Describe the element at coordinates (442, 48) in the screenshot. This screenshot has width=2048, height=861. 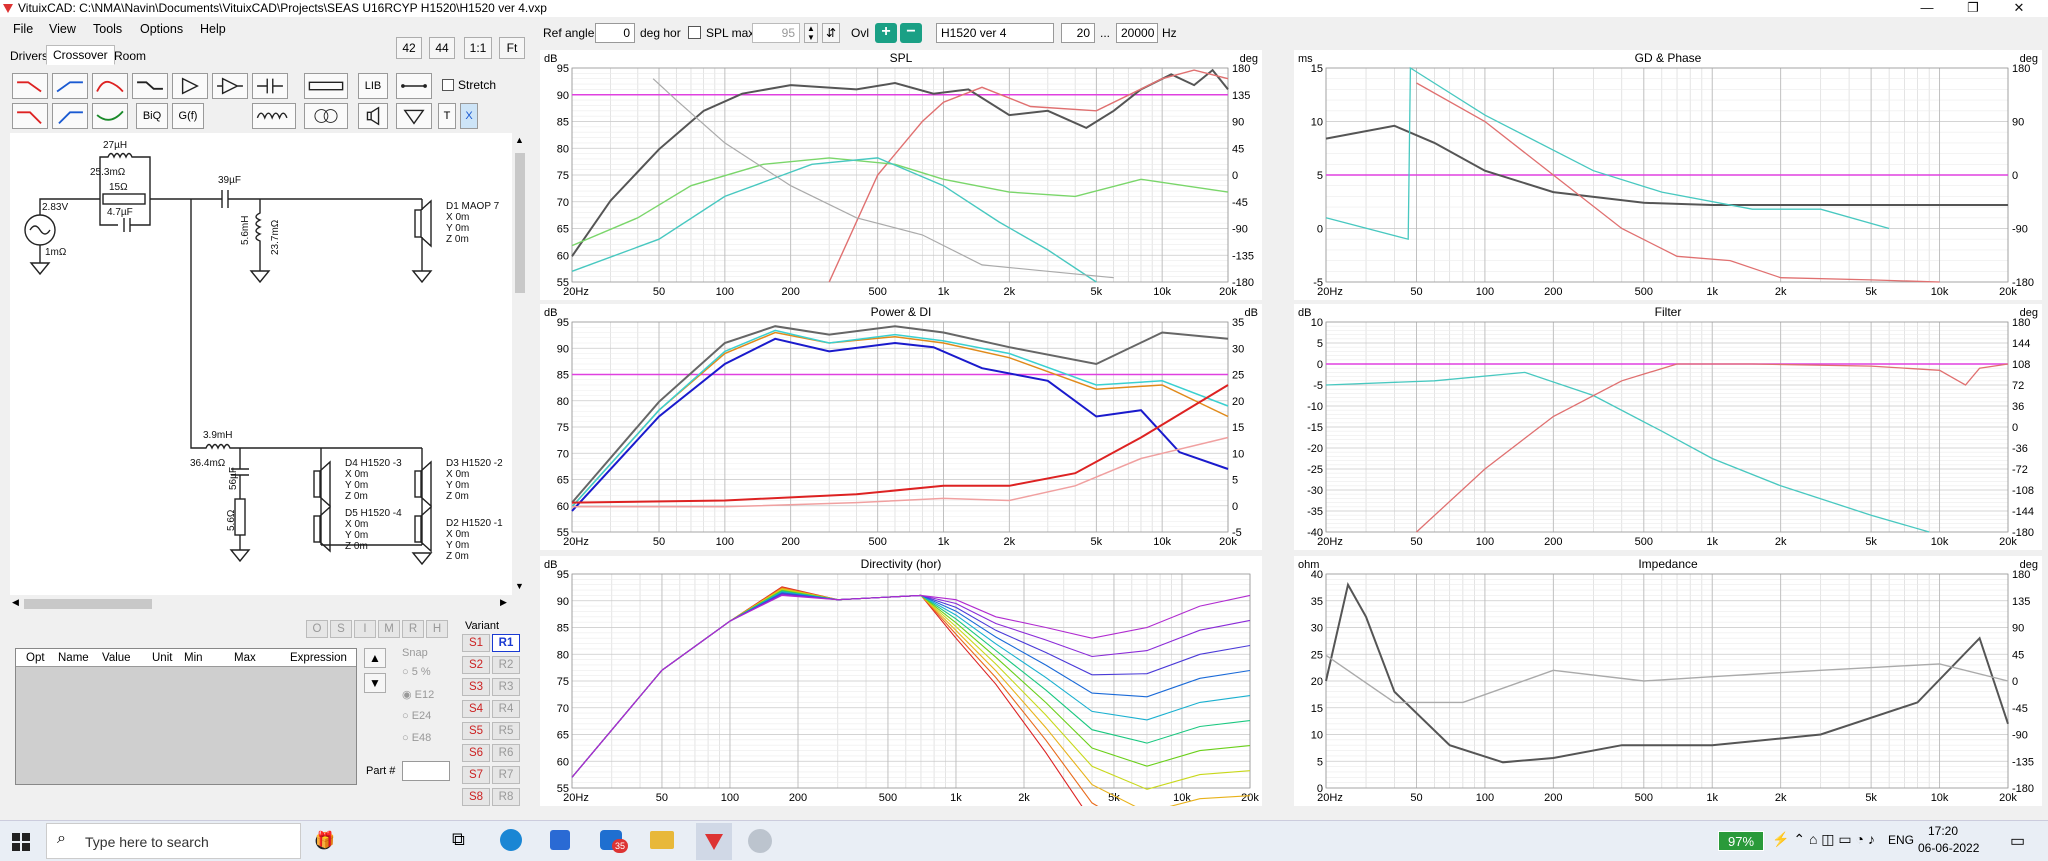
I see `zoom-44-button: 44` at that location.